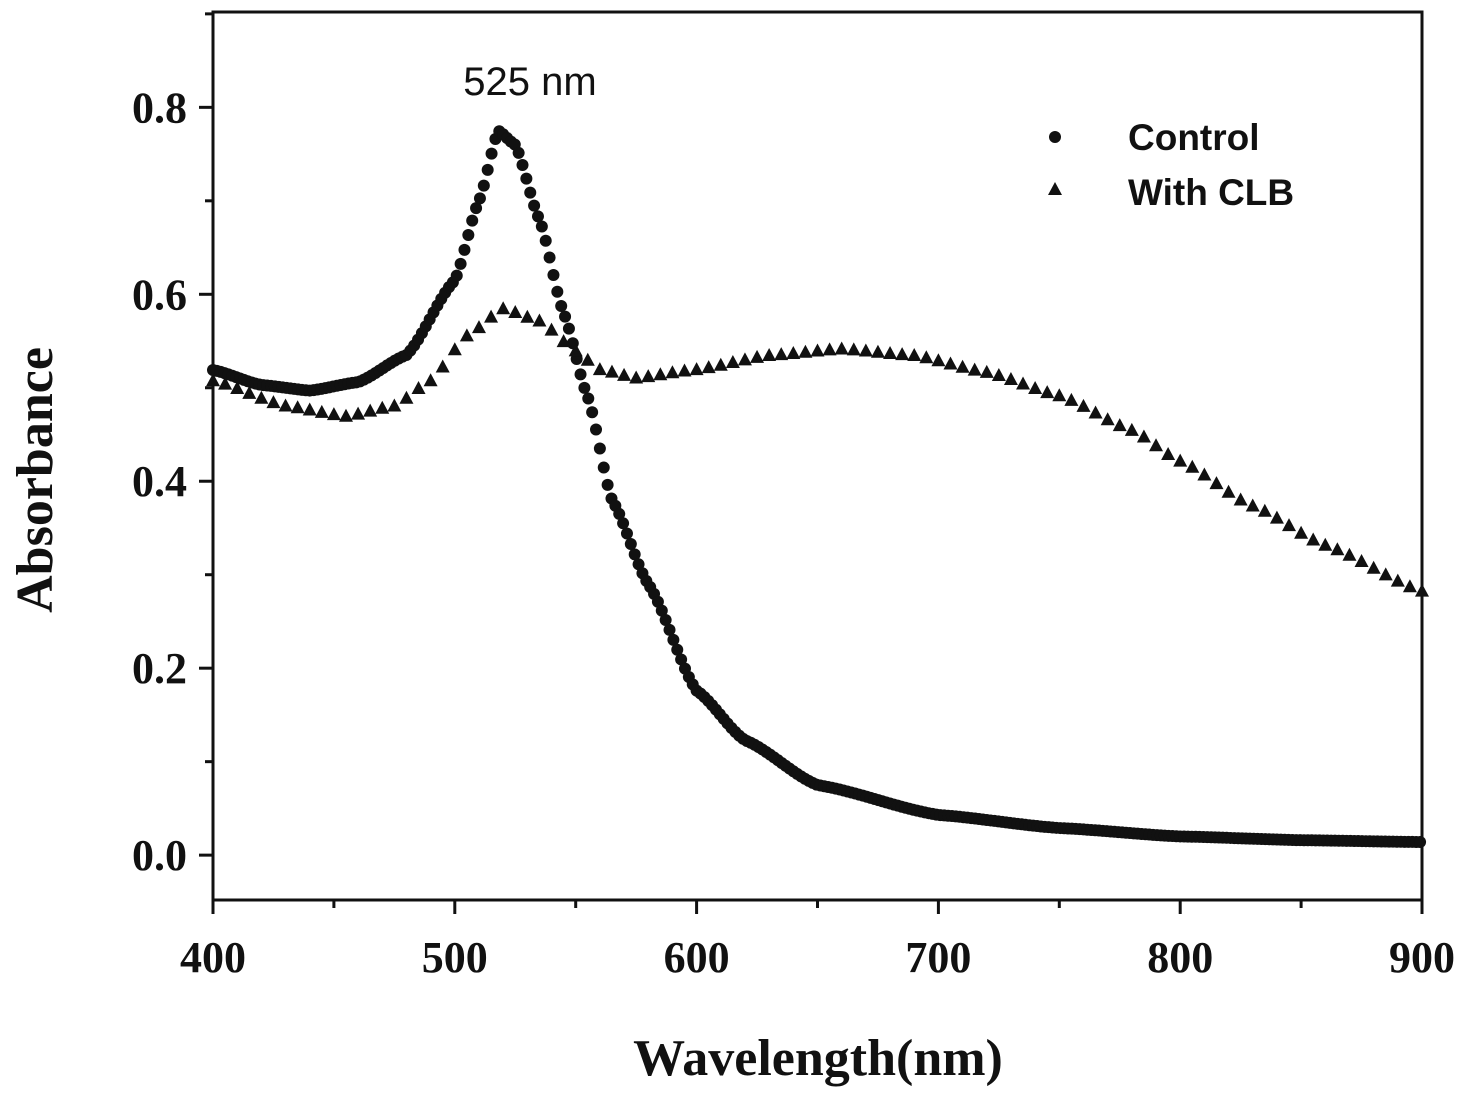 This screenshot has width=1471, height=1102. Describe the element at coordinates (159, 668) in the screenshot. I see `y-tick-label: 0.2` at that location.